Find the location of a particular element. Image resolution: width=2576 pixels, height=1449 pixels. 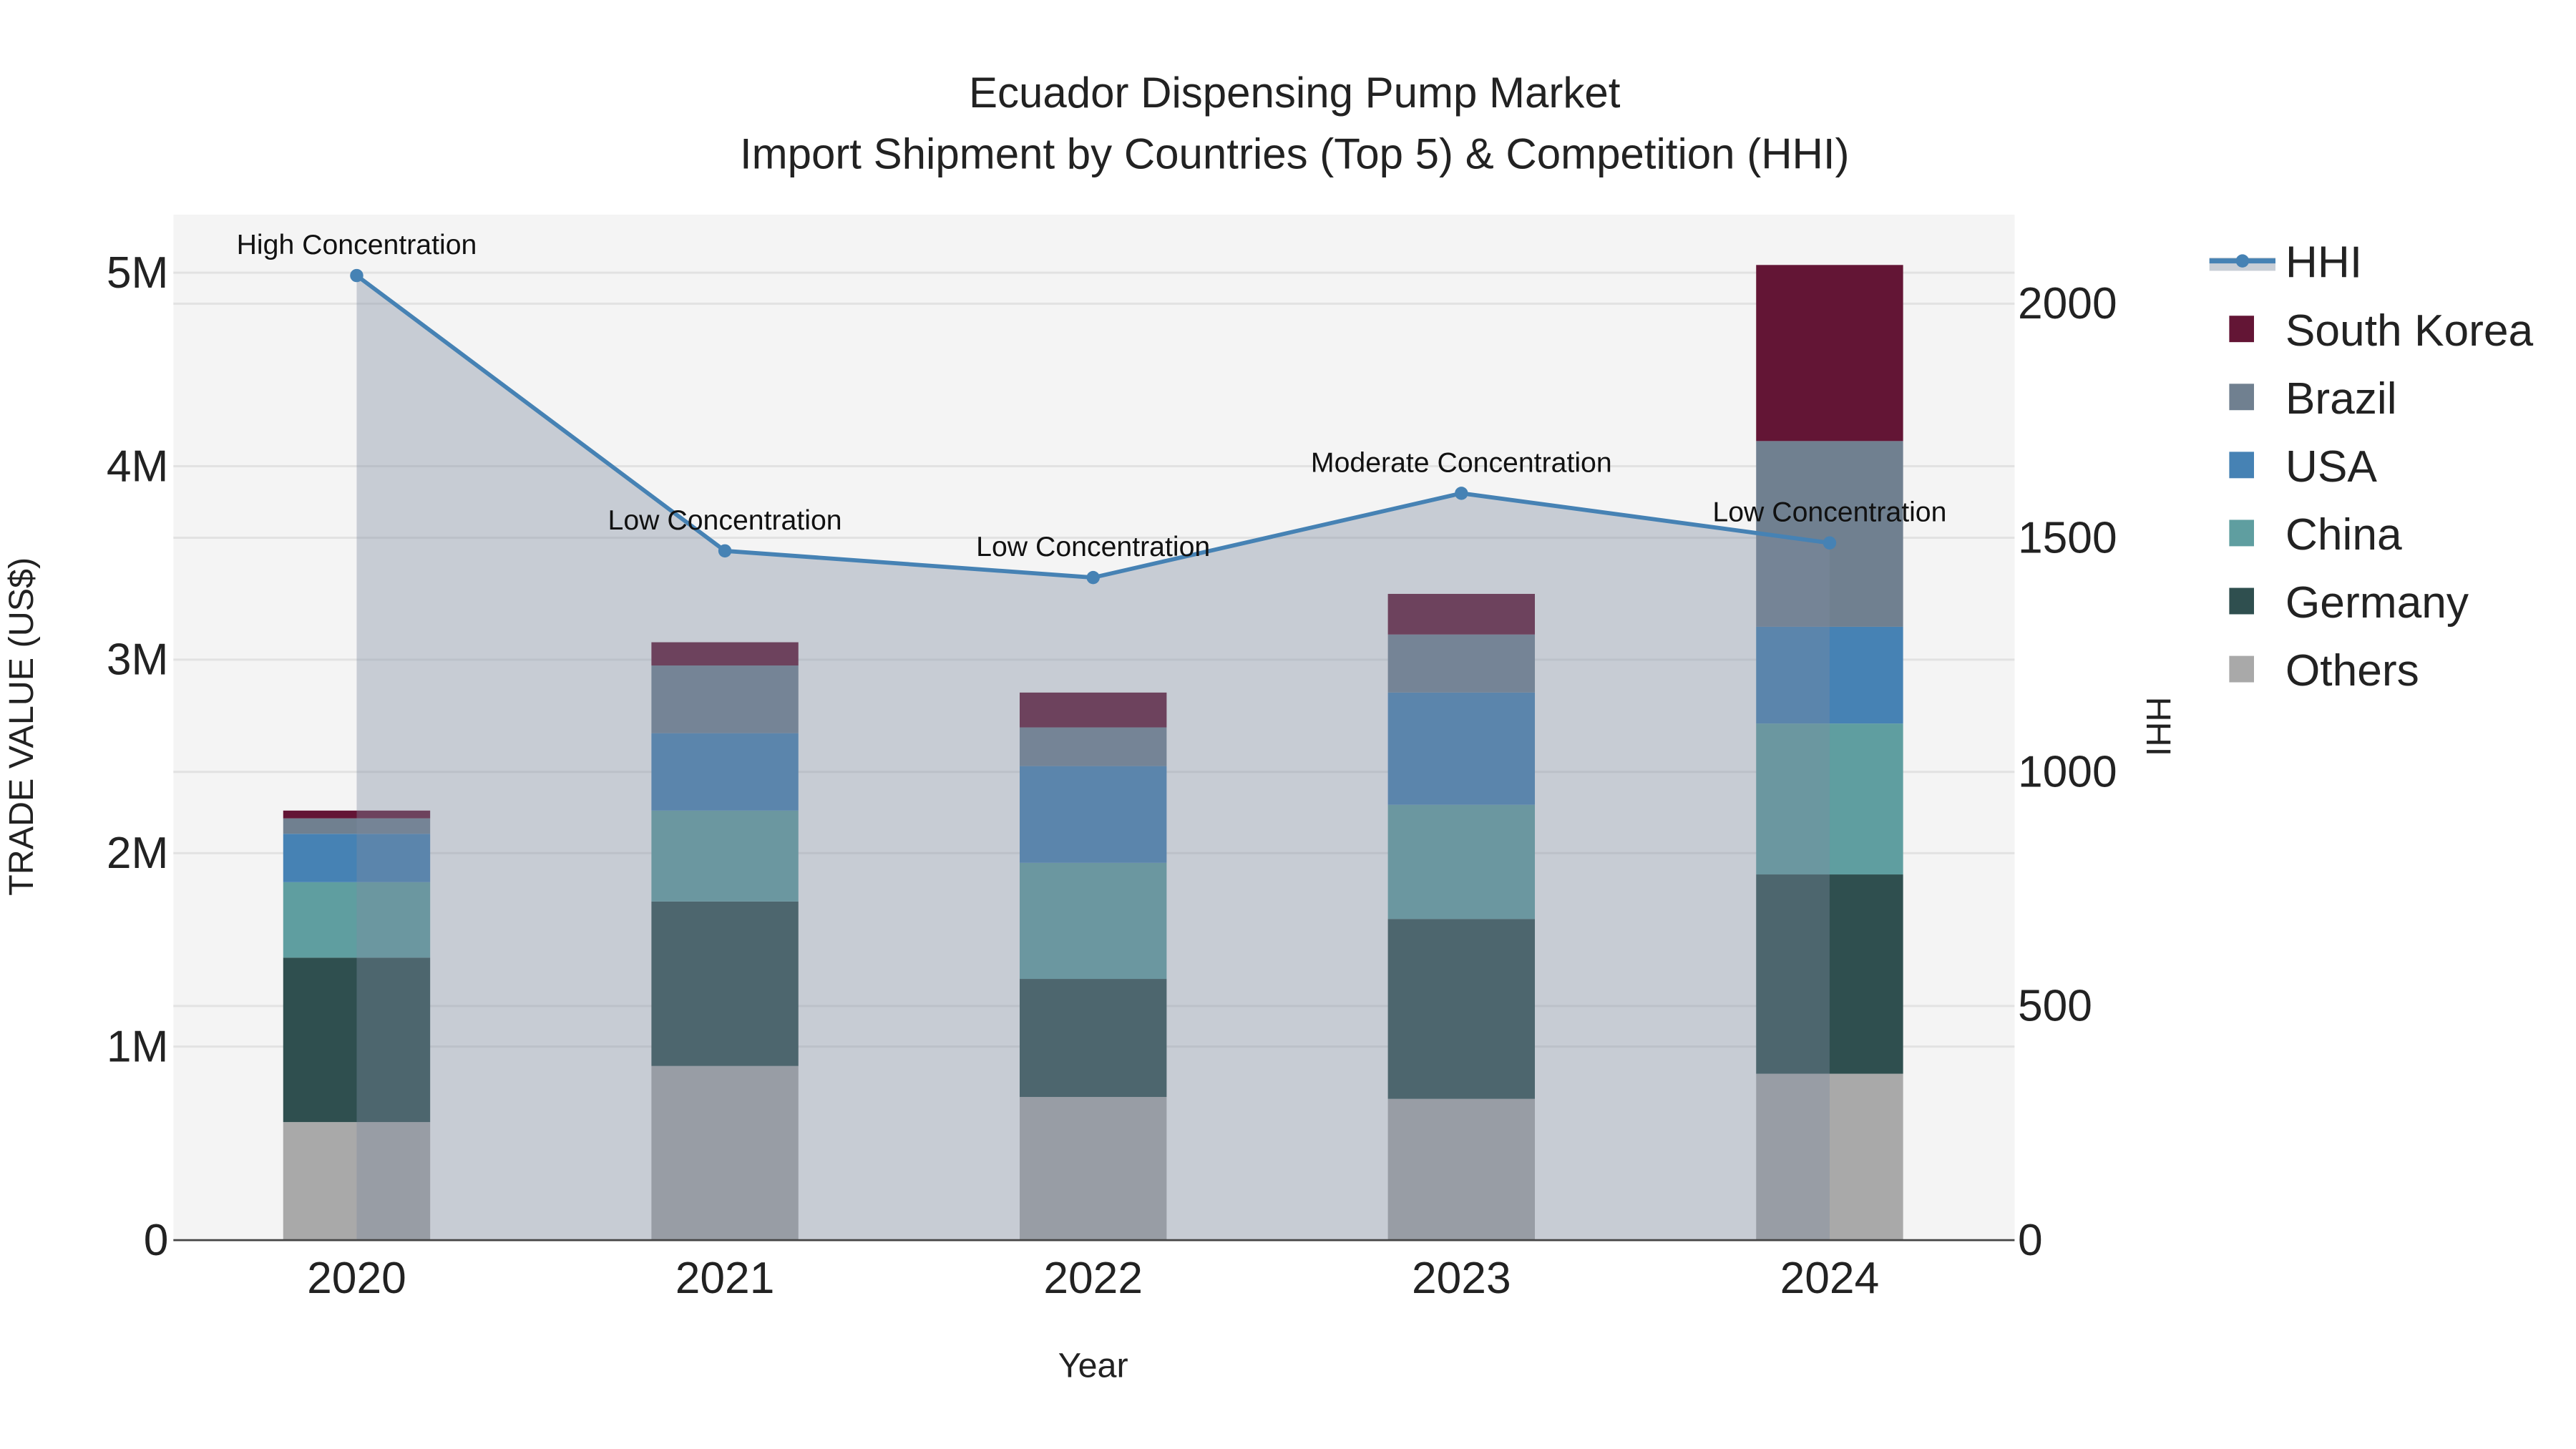

y2-axis-title: HHI is located at coordinates (2158, 726).